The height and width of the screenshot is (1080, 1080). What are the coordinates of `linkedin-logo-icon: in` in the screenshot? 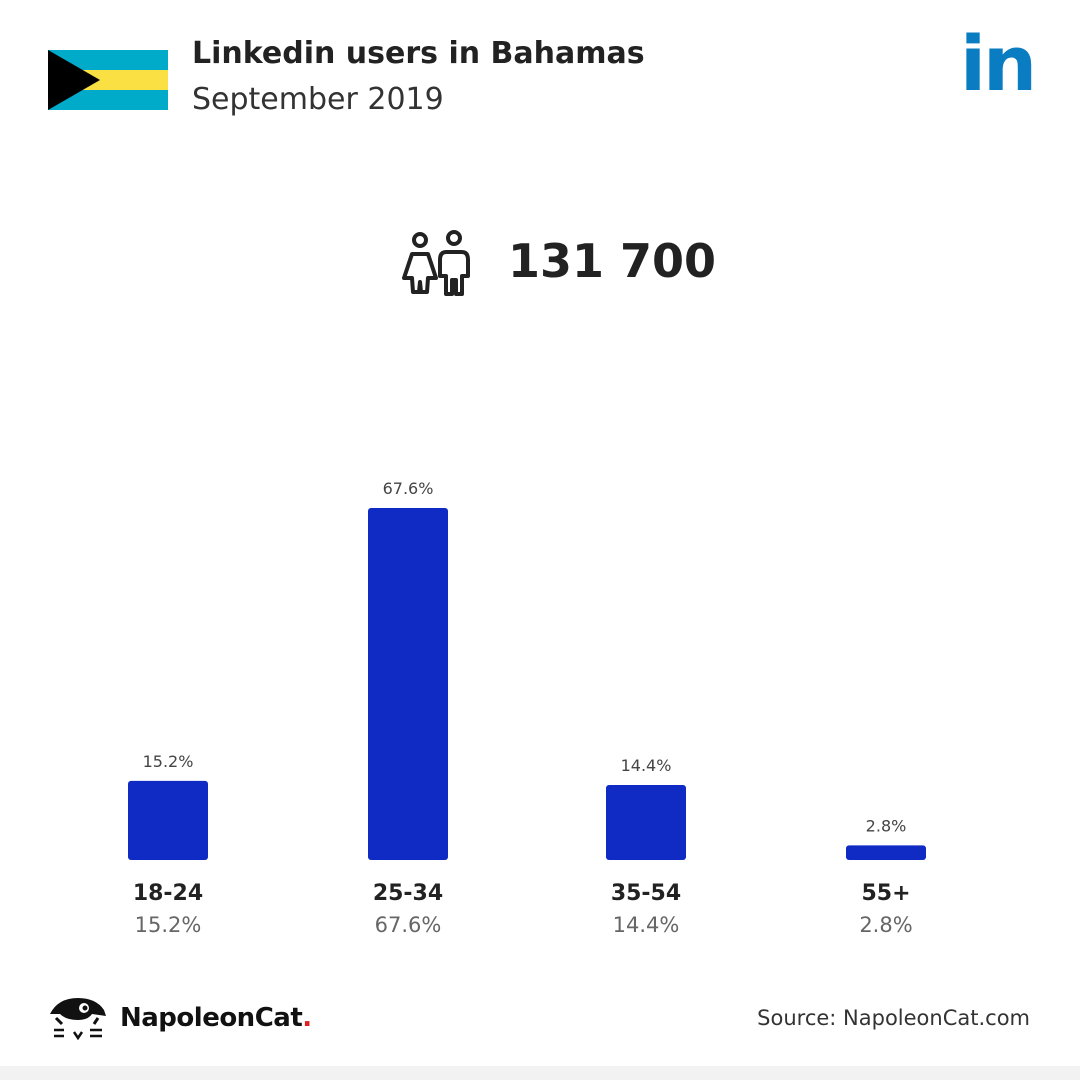 It's located at (998, 63).